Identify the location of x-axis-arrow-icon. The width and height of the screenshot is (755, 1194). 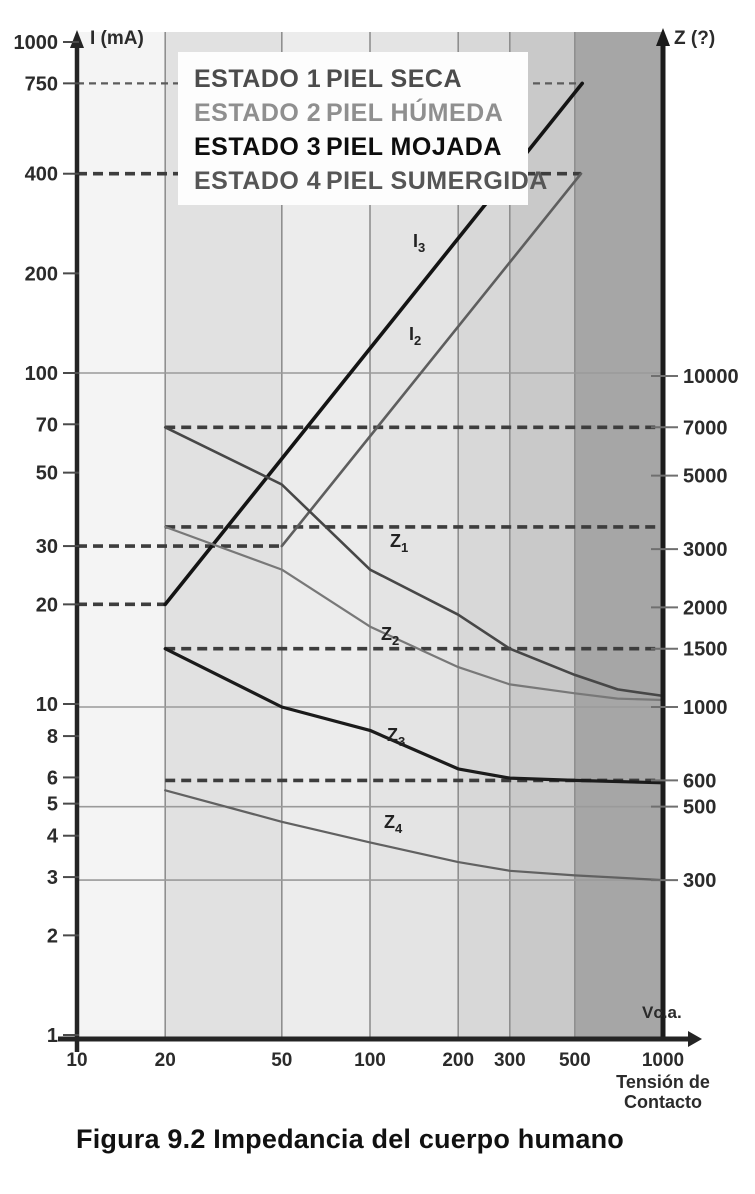
(695, 1039).